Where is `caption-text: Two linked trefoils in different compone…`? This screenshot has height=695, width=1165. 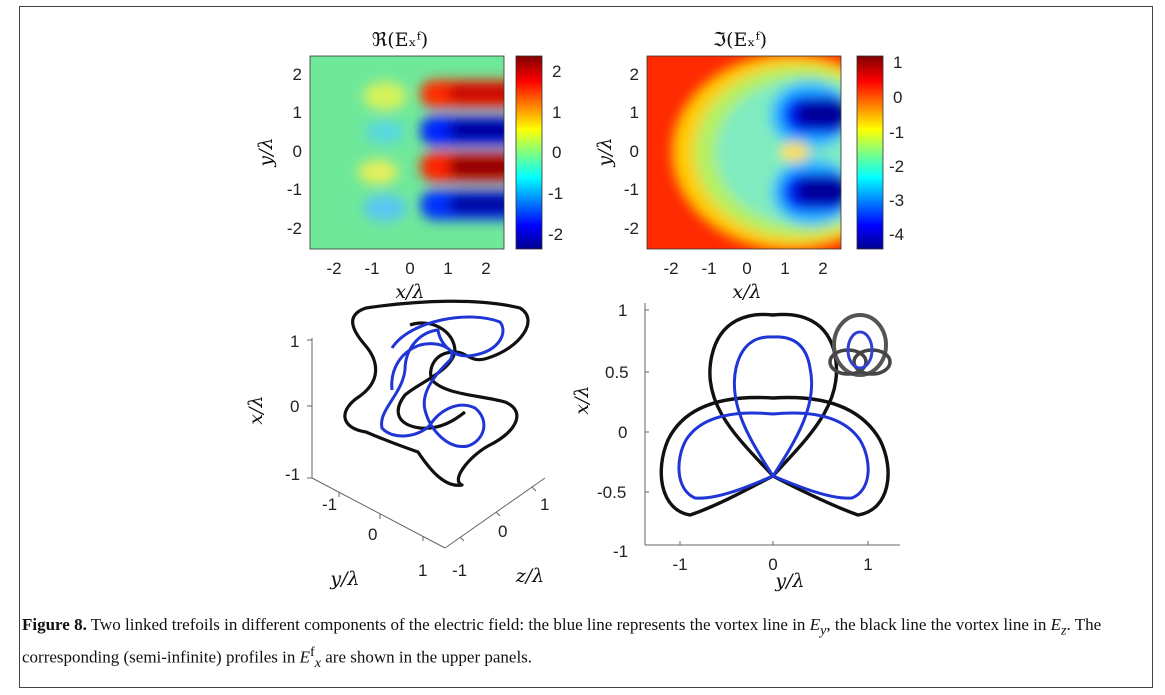 caption-text: Two linked trefoils in different compone… is located at coordinates (448, 624).